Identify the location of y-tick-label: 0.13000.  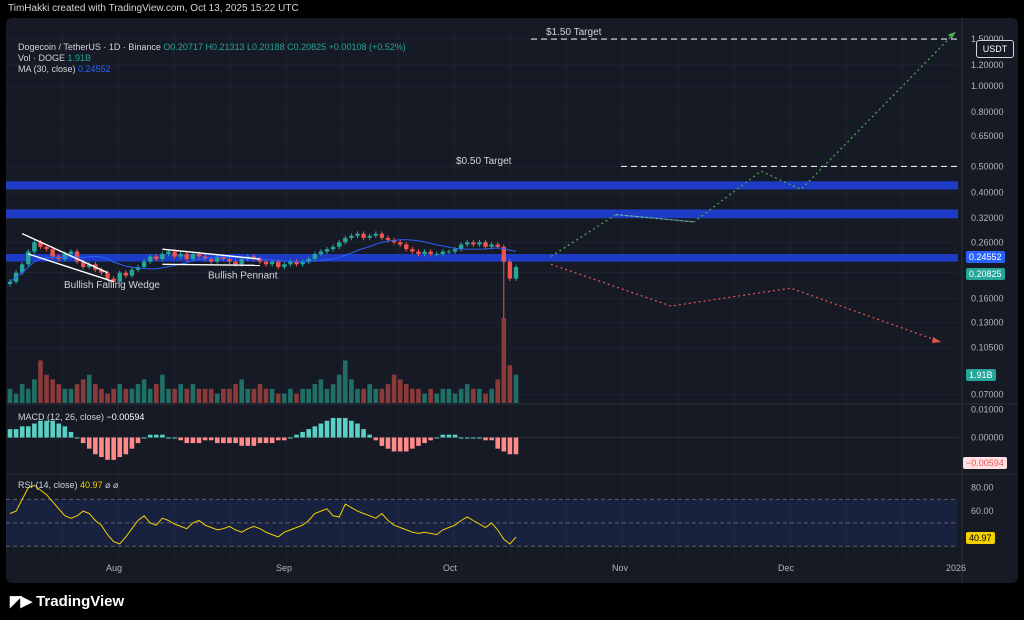
(987, 323).